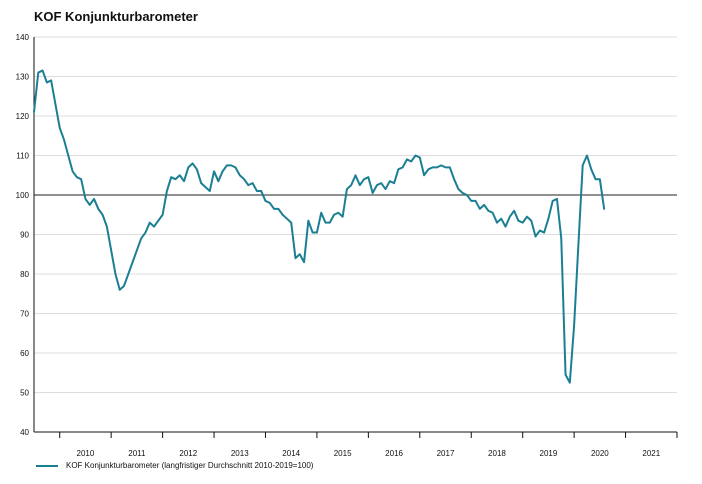 The height and width of the screenshot is (484, 702). I want to click on y-tick-label: 120, so click(23, 116).